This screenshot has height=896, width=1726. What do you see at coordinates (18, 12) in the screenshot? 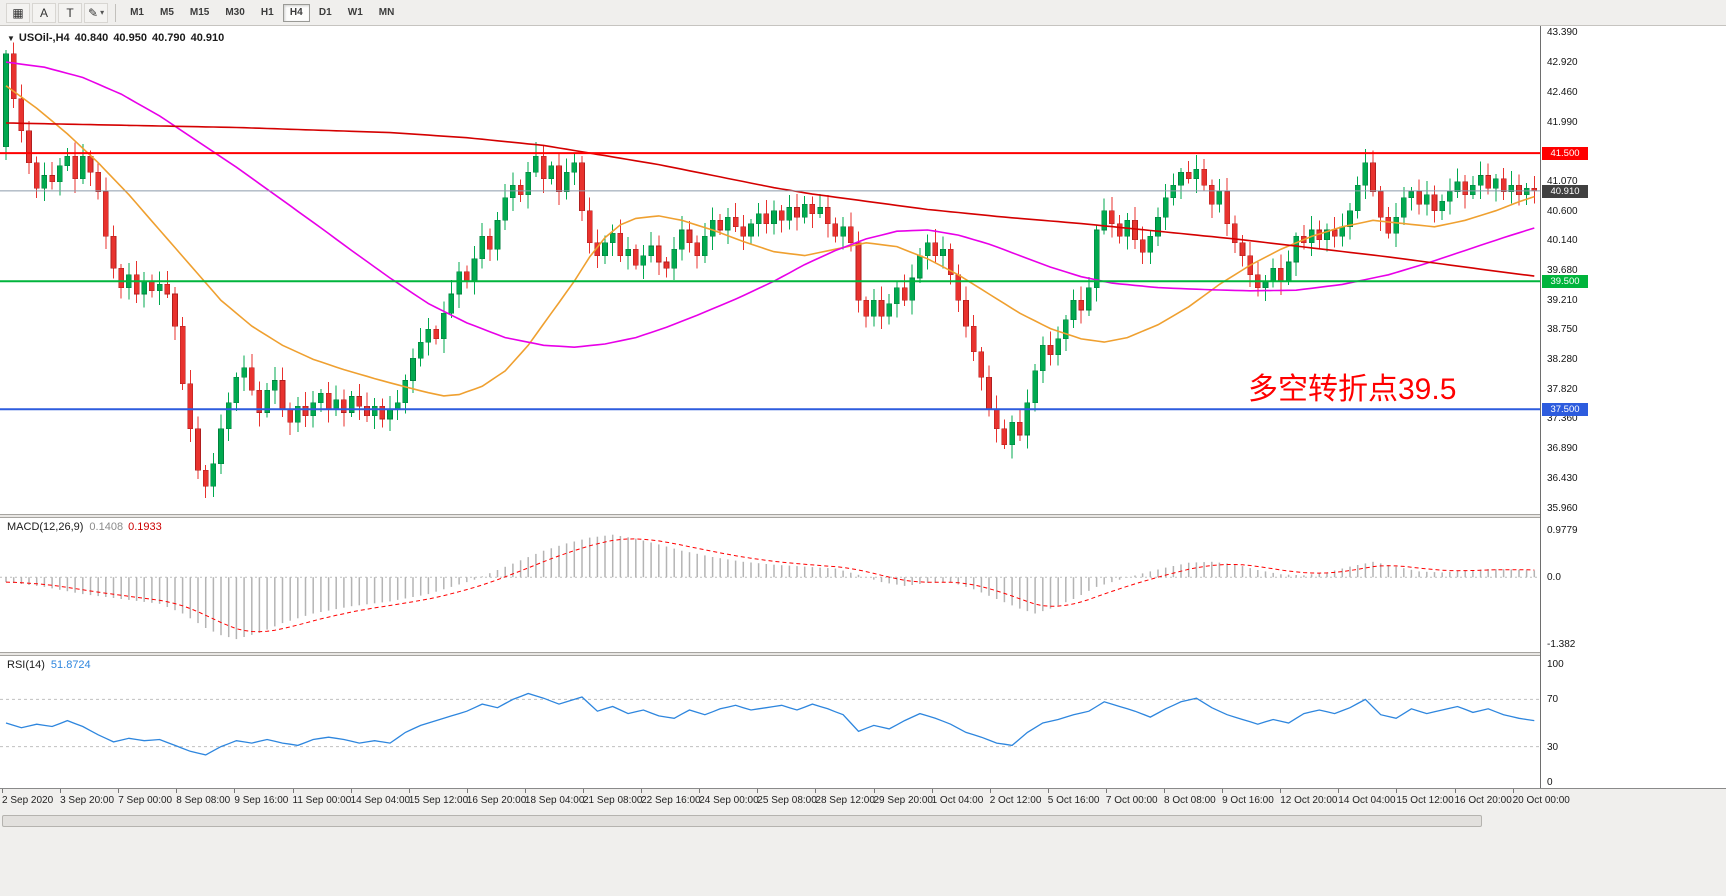
I see `chart-grid-button: ▦` at bounding box center [18, 12].